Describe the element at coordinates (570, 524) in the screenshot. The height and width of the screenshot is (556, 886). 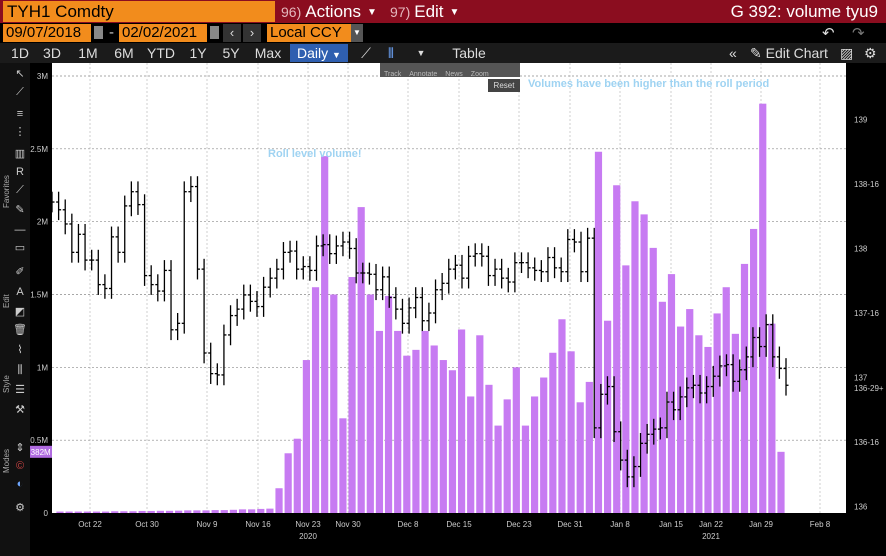
I see `x-tick-label: Dec 31` at that location.